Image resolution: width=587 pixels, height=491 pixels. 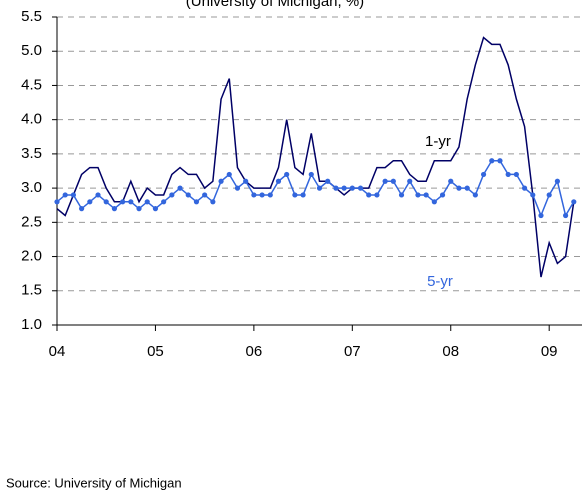 I want to click on series-line, so click(x=315, y=188).